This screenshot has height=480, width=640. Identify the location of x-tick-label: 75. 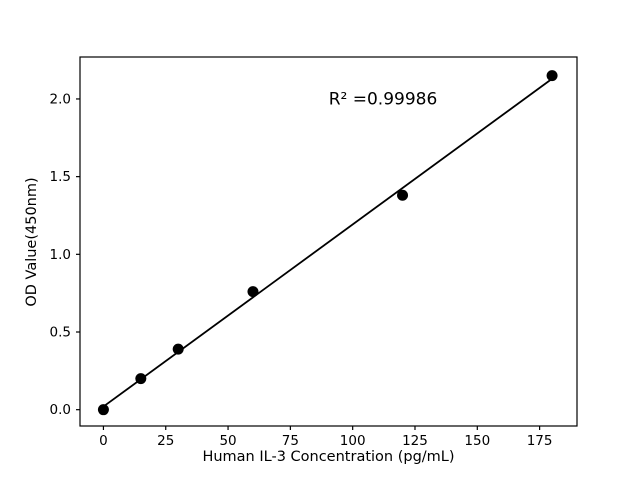
(290, 441).